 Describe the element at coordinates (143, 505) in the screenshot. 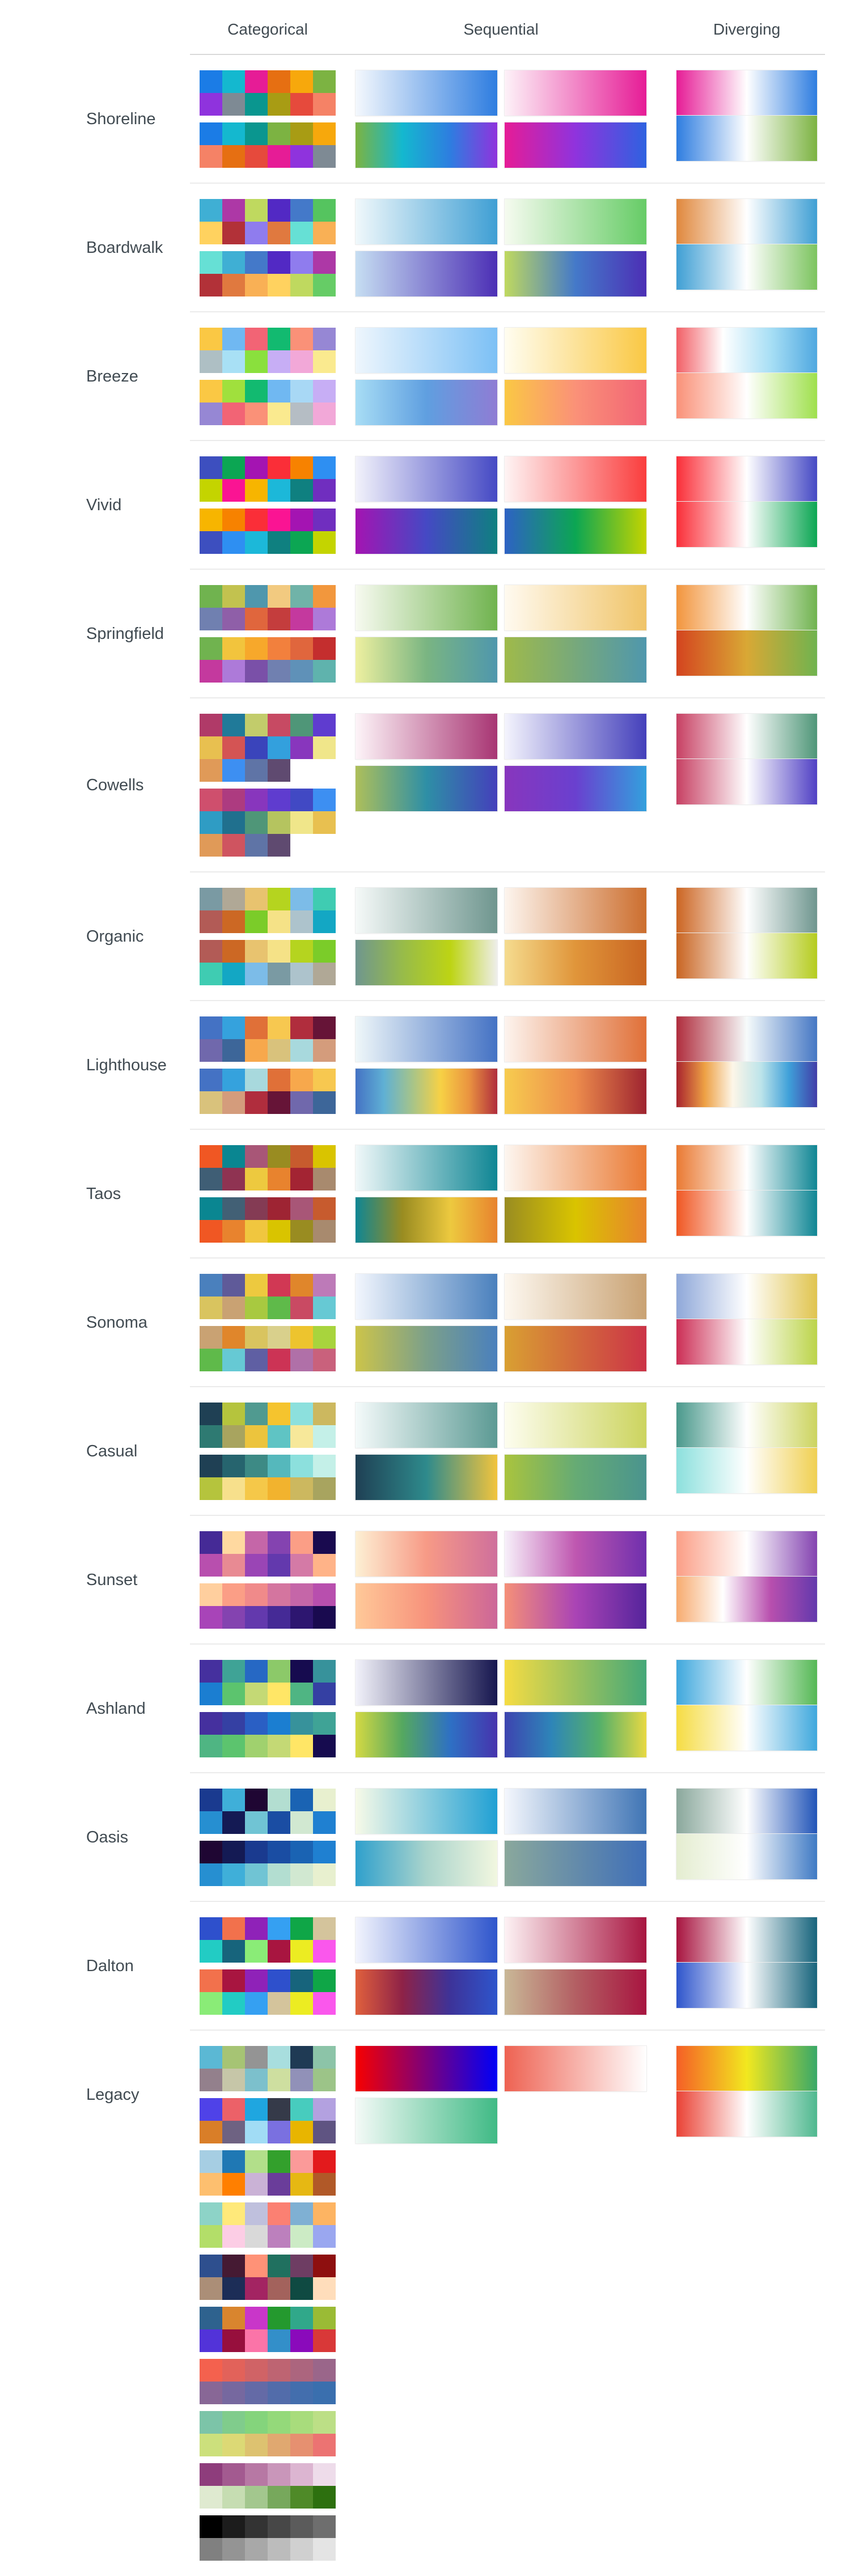

I see `theme-label-box: Vivid` at that location.